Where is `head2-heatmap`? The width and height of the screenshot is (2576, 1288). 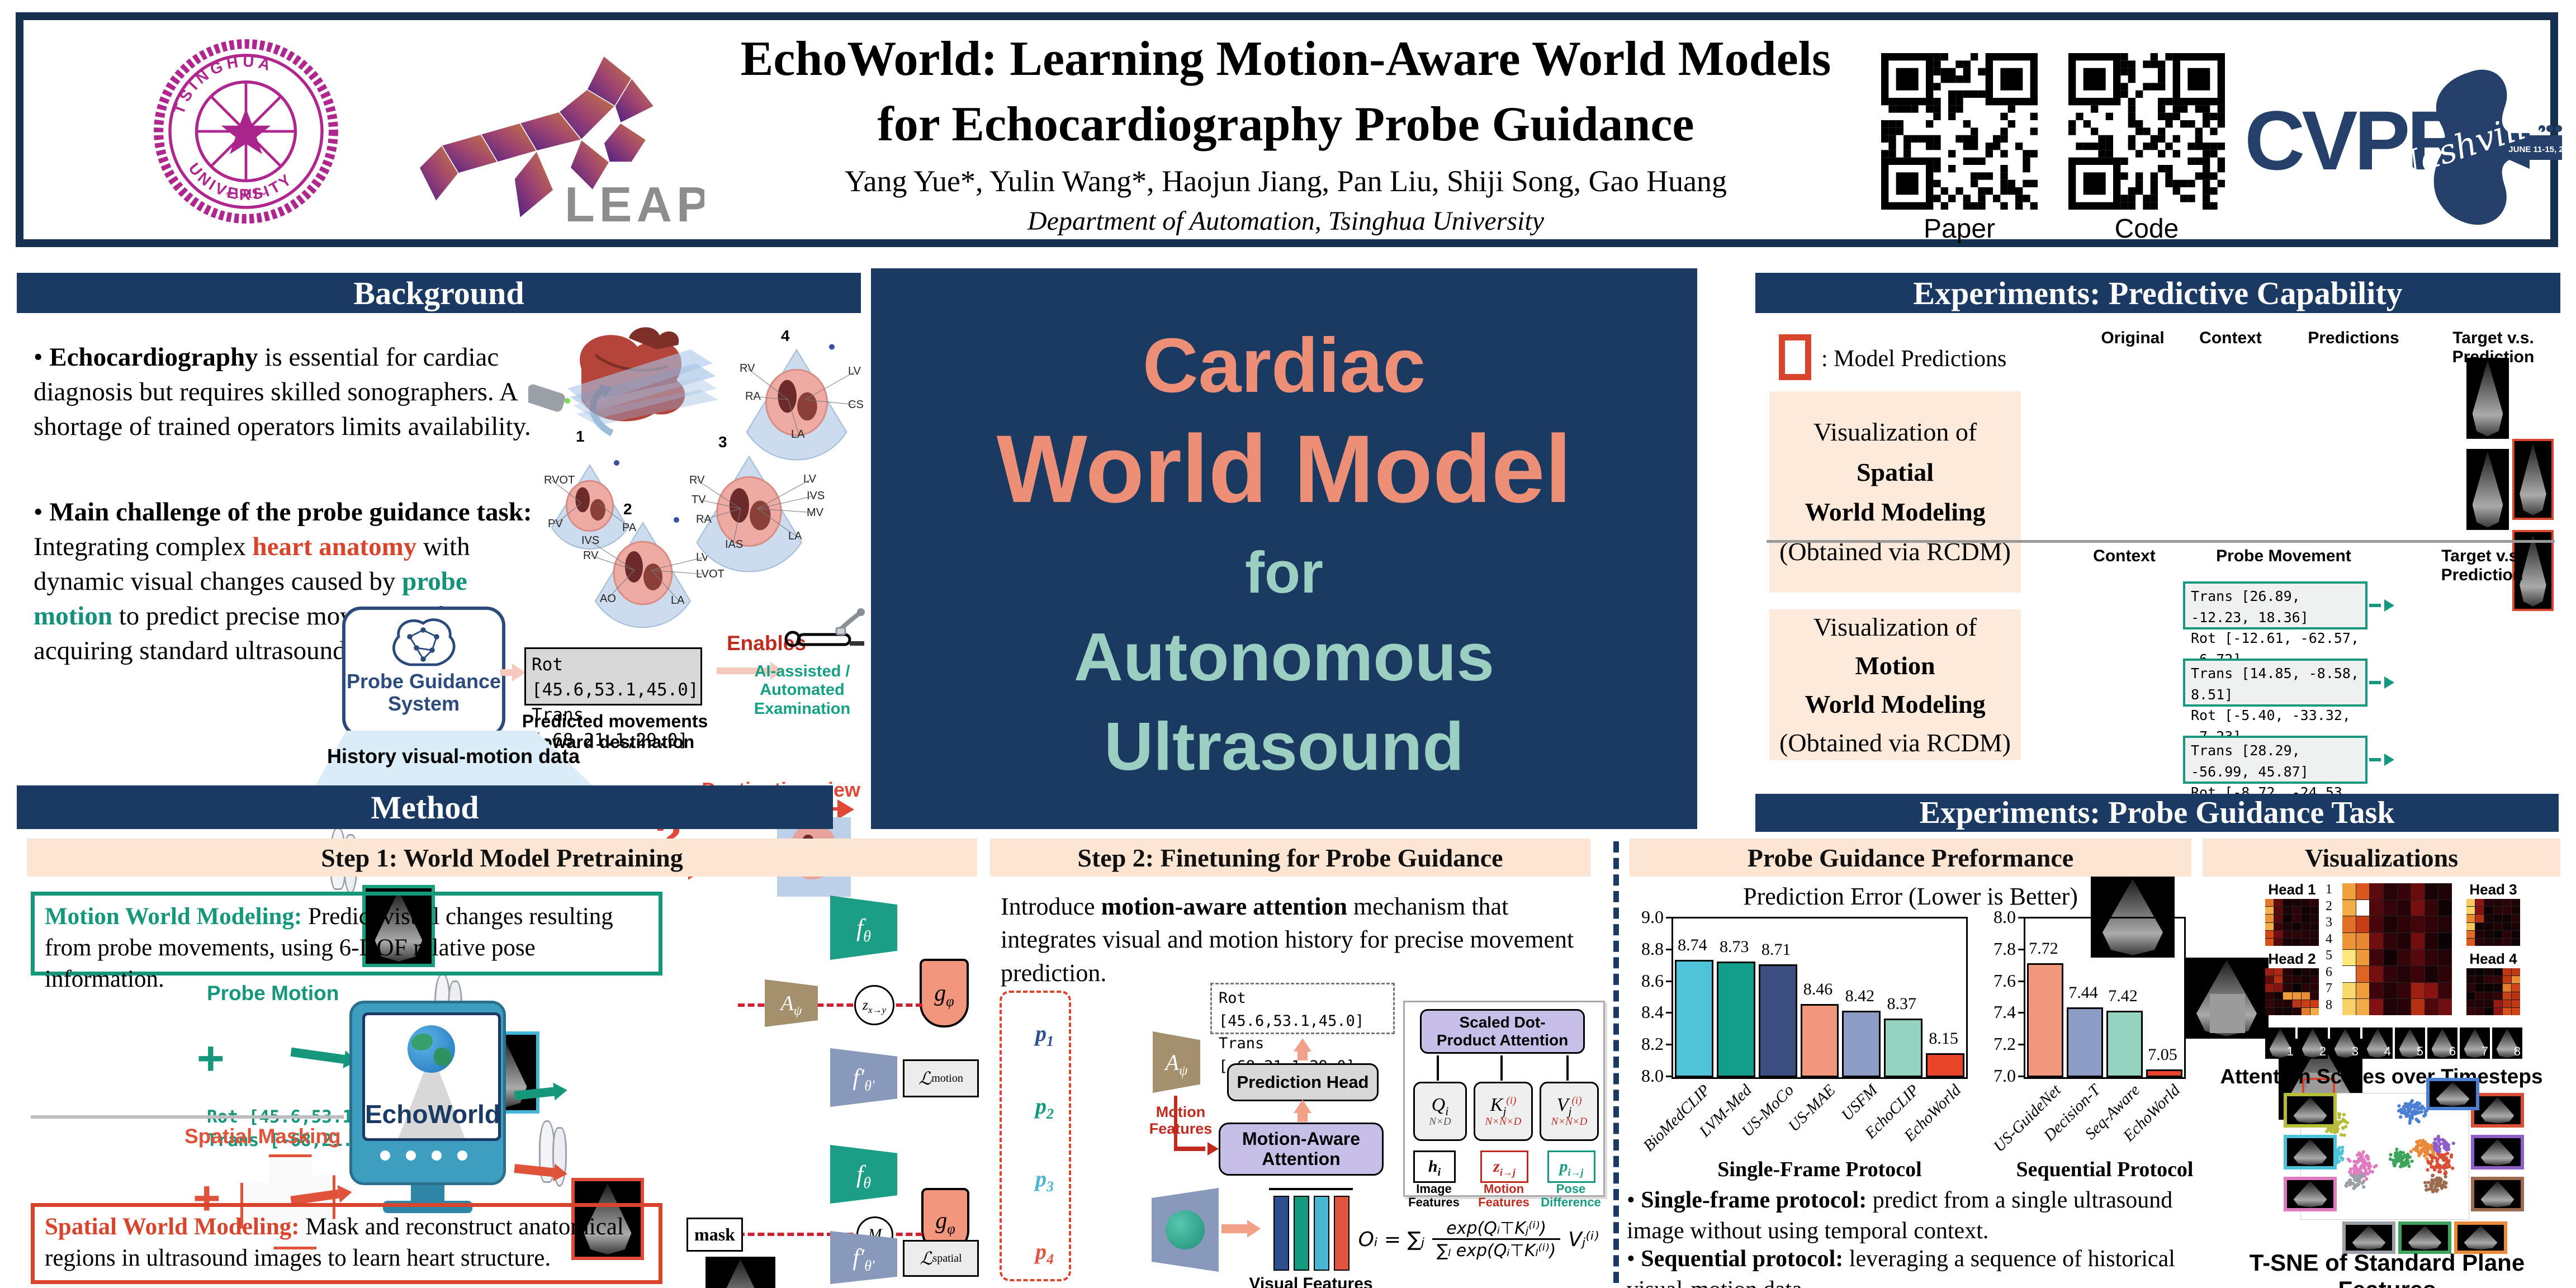
head2-heatmap is located at coordinates (2292, 991).